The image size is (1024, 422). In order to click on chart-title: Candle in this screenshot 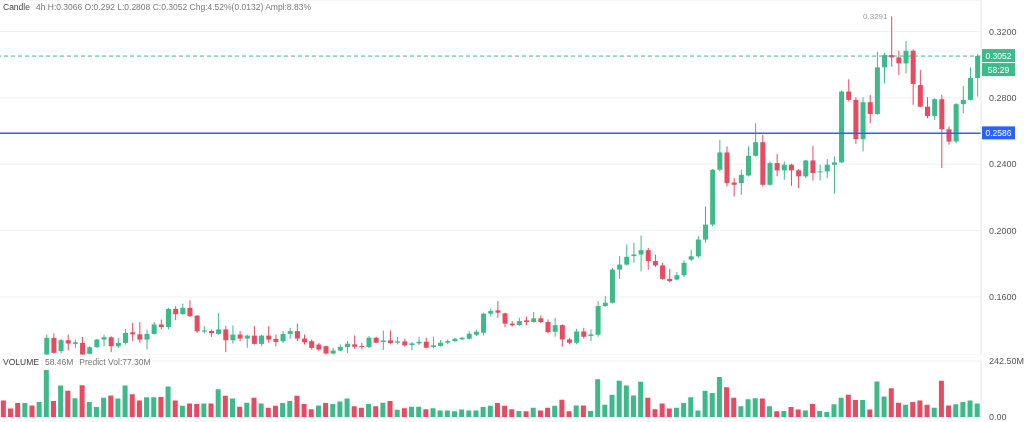, I will do `click(16, 7)`.